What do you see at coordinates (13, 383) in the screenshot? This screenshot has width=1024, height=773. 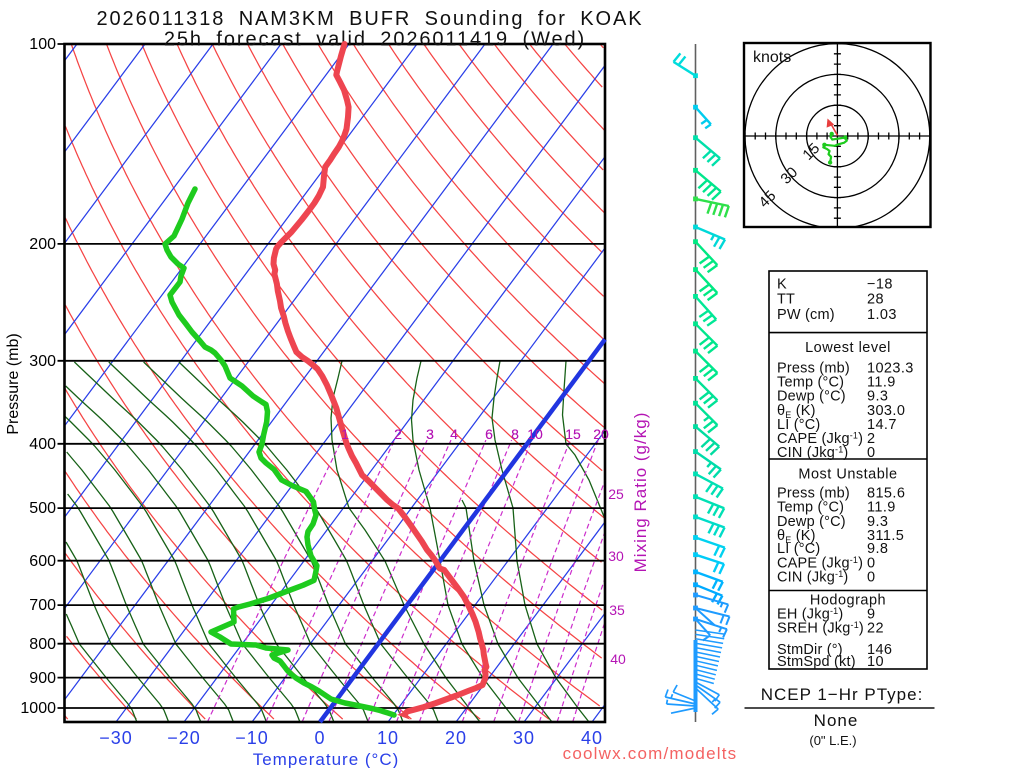 I see `svg-text: Pressure (mb)` at bounding box center [13, 383].